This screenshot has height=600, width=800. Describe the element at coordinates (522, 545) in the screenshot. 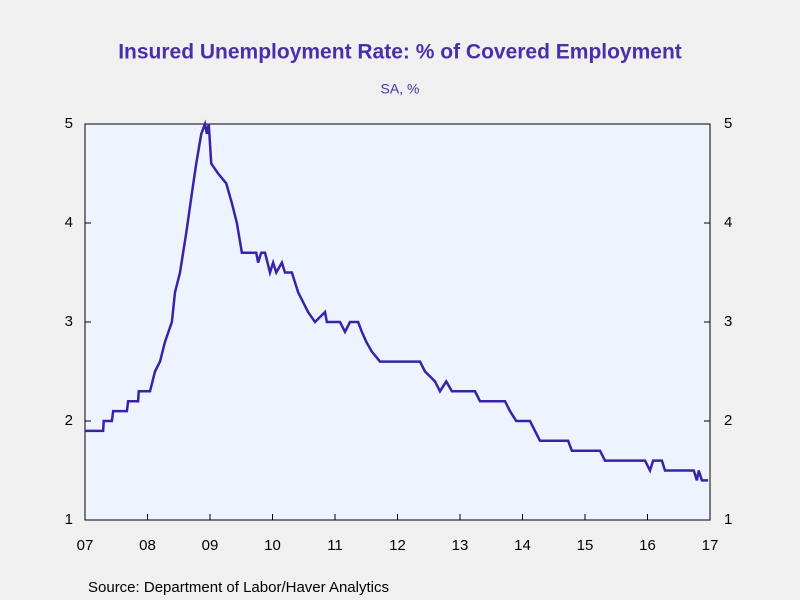

I see `x-tick-label: 14` at that location.